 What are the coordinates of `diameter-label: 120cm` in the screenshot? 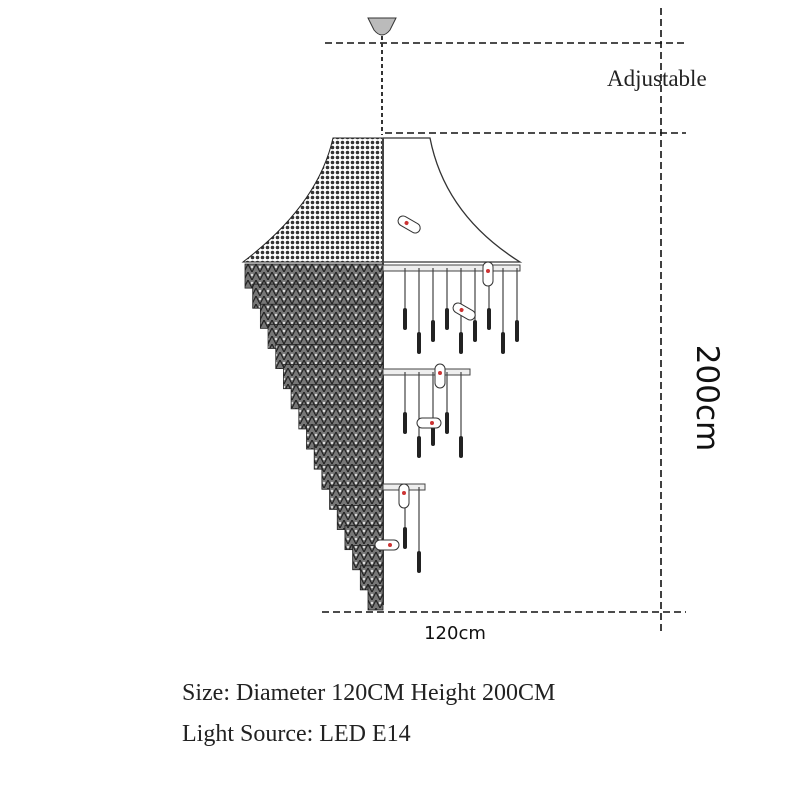 It's located at (455, 633).